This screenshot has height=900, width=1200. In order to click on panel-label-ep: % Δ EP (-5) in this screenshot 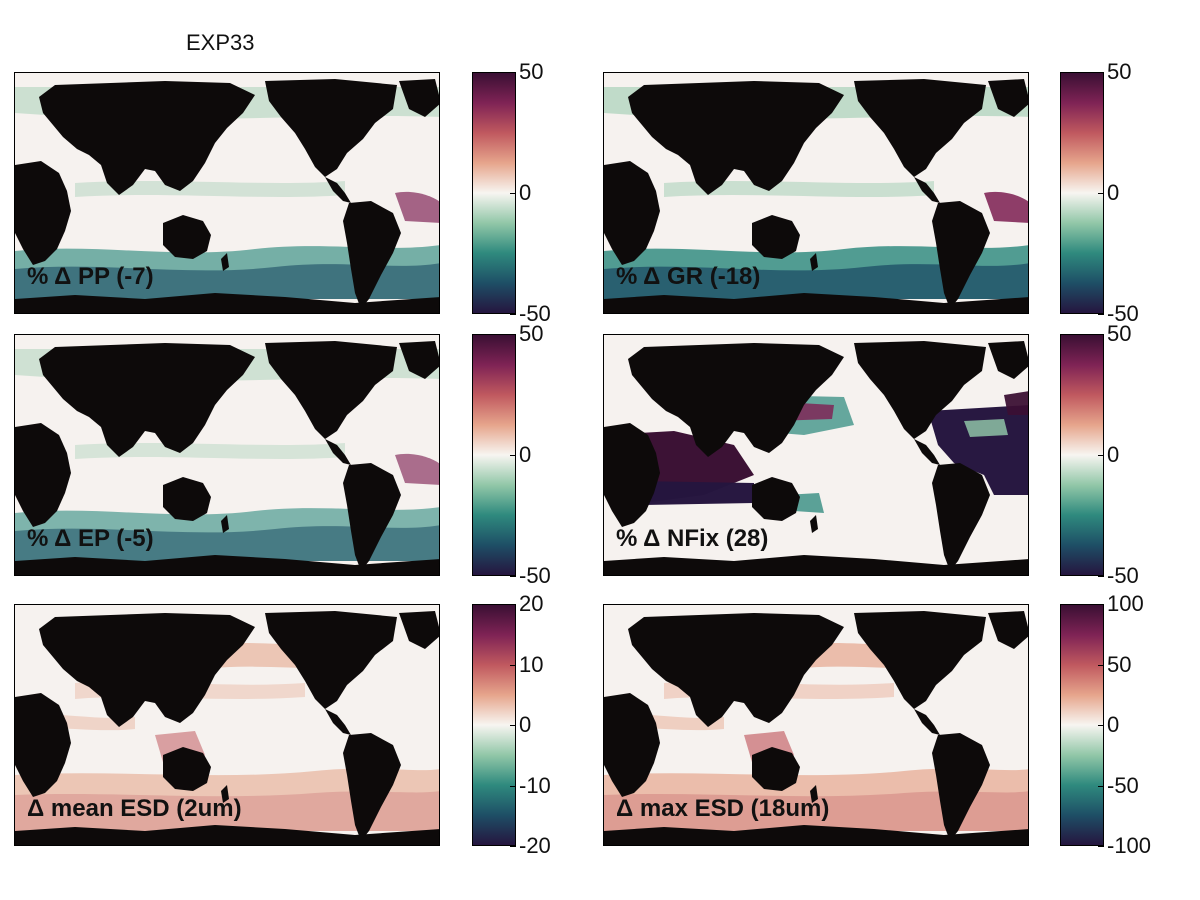, I will do `click(90, 538)`.